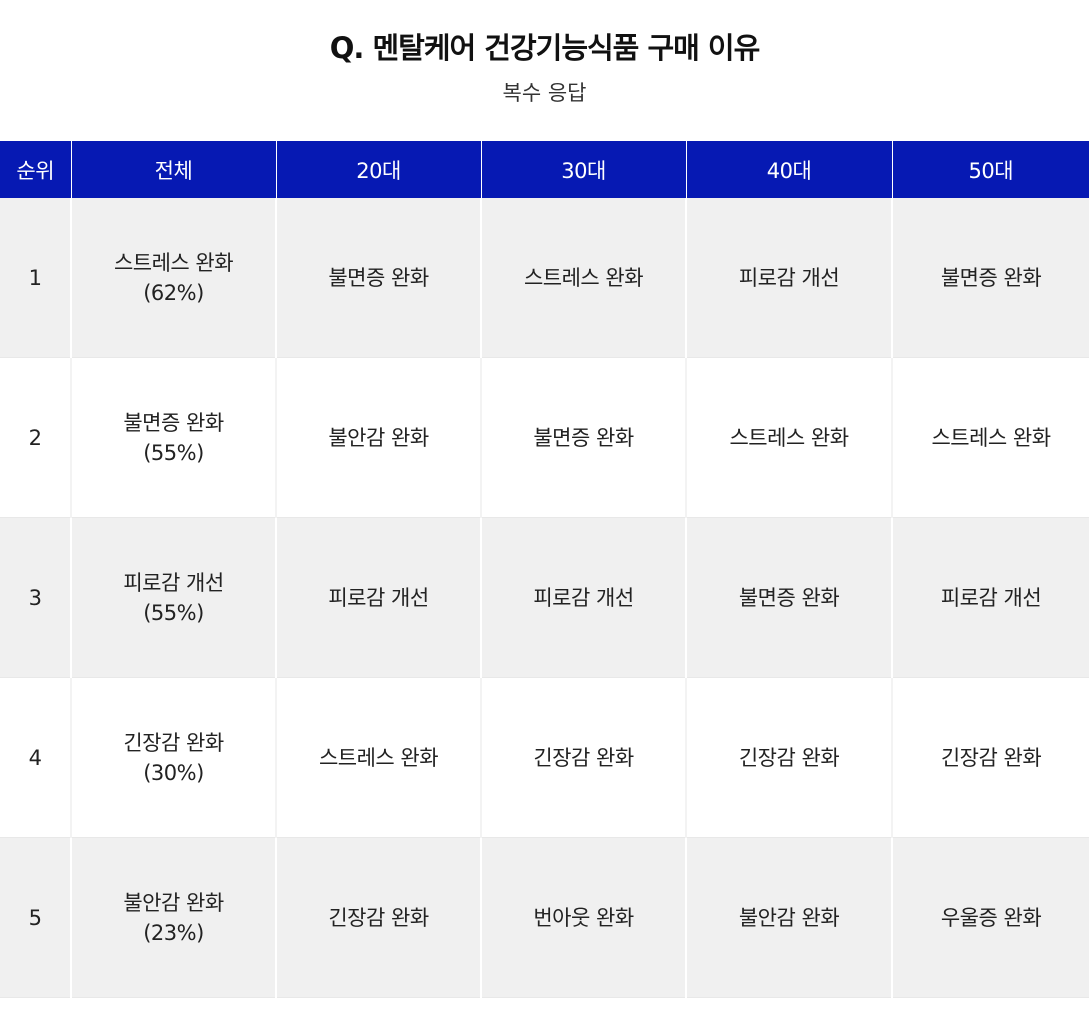 The height and width of the screenshot is (1023, 1089). I want to click on overall-reason: 불면증 완화, so click(173, 422).